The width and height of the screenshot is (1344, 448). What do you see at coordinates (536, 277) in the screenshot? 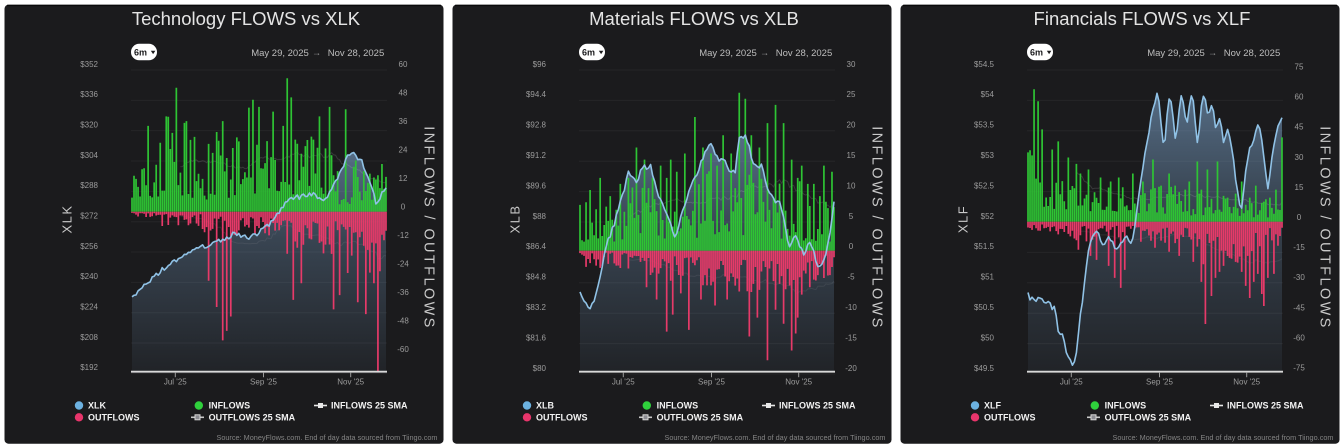
I see `svg-text: $84.8` at bounding box center [536, 277].